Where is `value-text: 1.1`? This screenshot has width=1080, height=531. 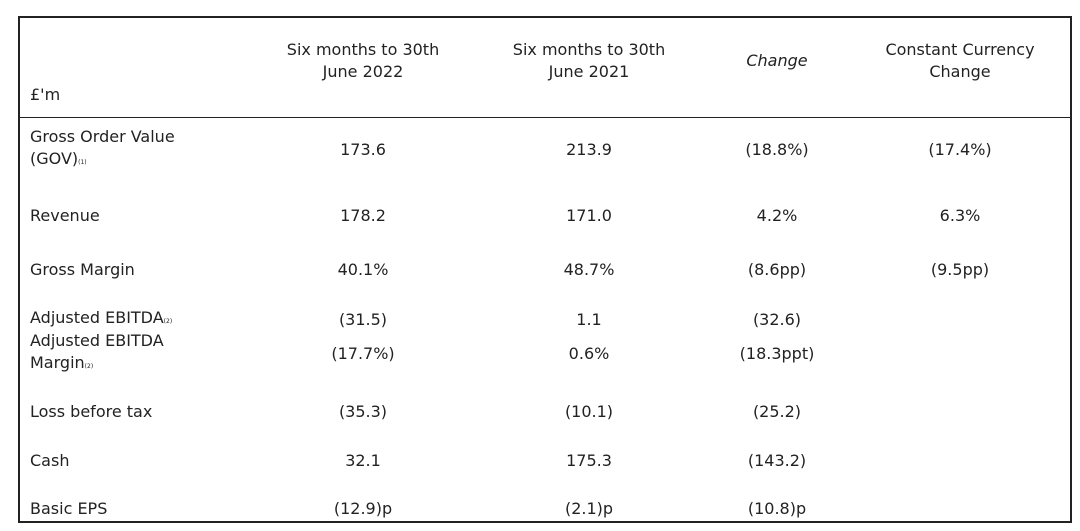
value-text: 1.1 is located at coordinates (589, 319).